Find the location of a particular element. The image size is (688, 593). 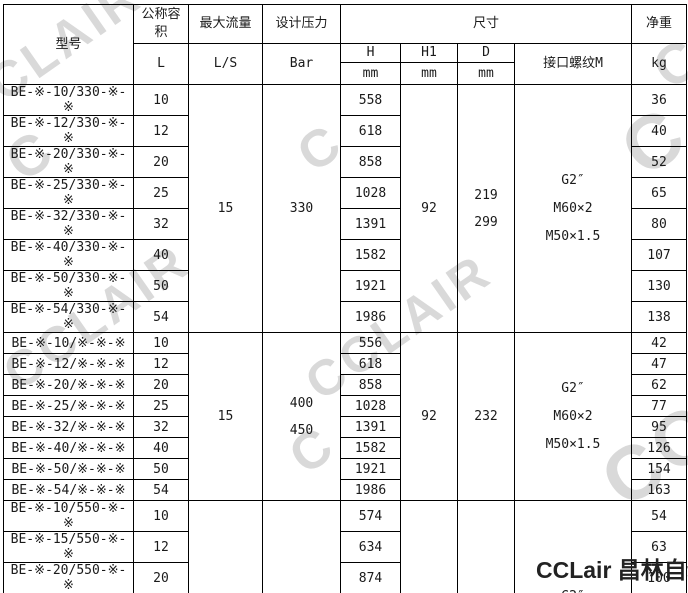

weight-cell: 63 is located at coordinates (659, 547).